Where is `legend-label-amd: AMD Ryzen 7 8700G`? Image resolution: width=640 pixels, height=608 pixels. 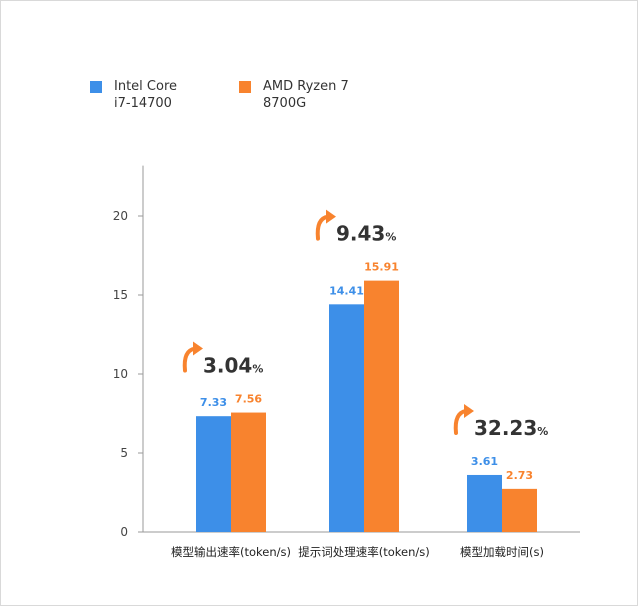
legend-label-amd: AMD Ryzen 7 8700G is located at coordinates (306, 95).